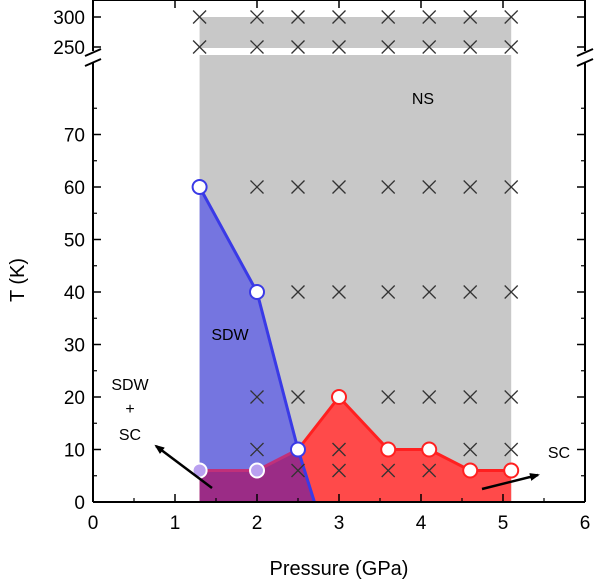 The width and height of the screenshot is (594, 584). What do you see at coordinates (183, 466) in the screenshot?
I see `arrow-sdw-sc` at bounding box center [183, 466].